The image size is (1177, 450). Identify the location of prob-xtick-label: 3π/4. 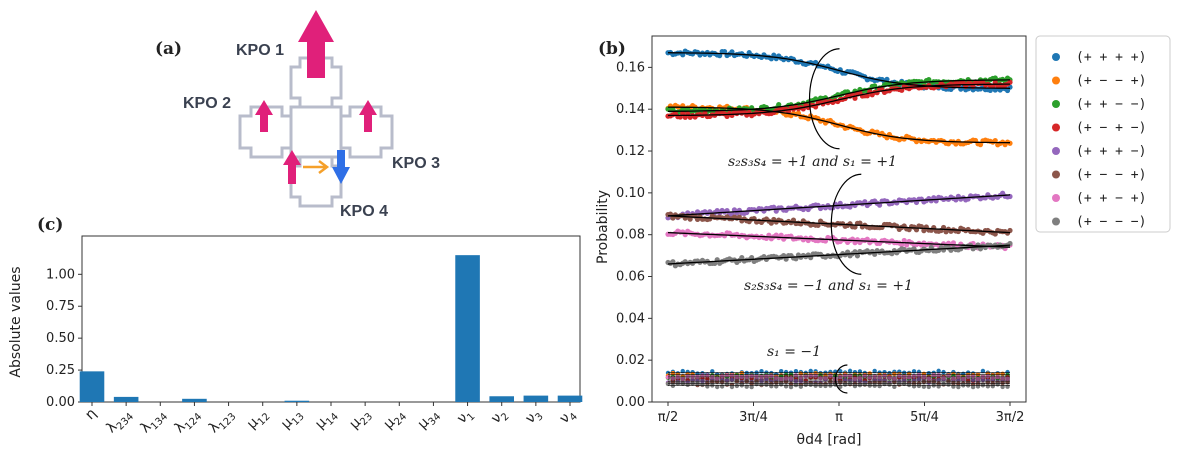
(753, 417).